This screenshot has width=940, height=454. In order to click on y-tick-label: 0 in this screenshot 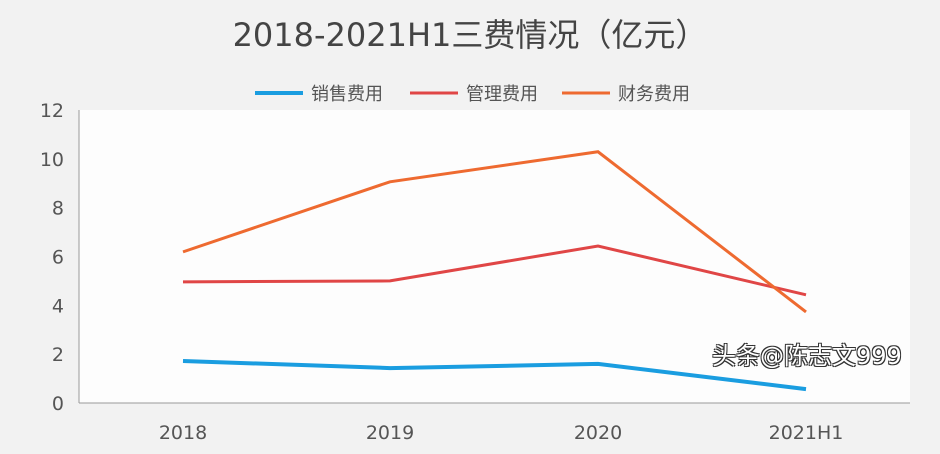, I will do `click(58, 404)`.